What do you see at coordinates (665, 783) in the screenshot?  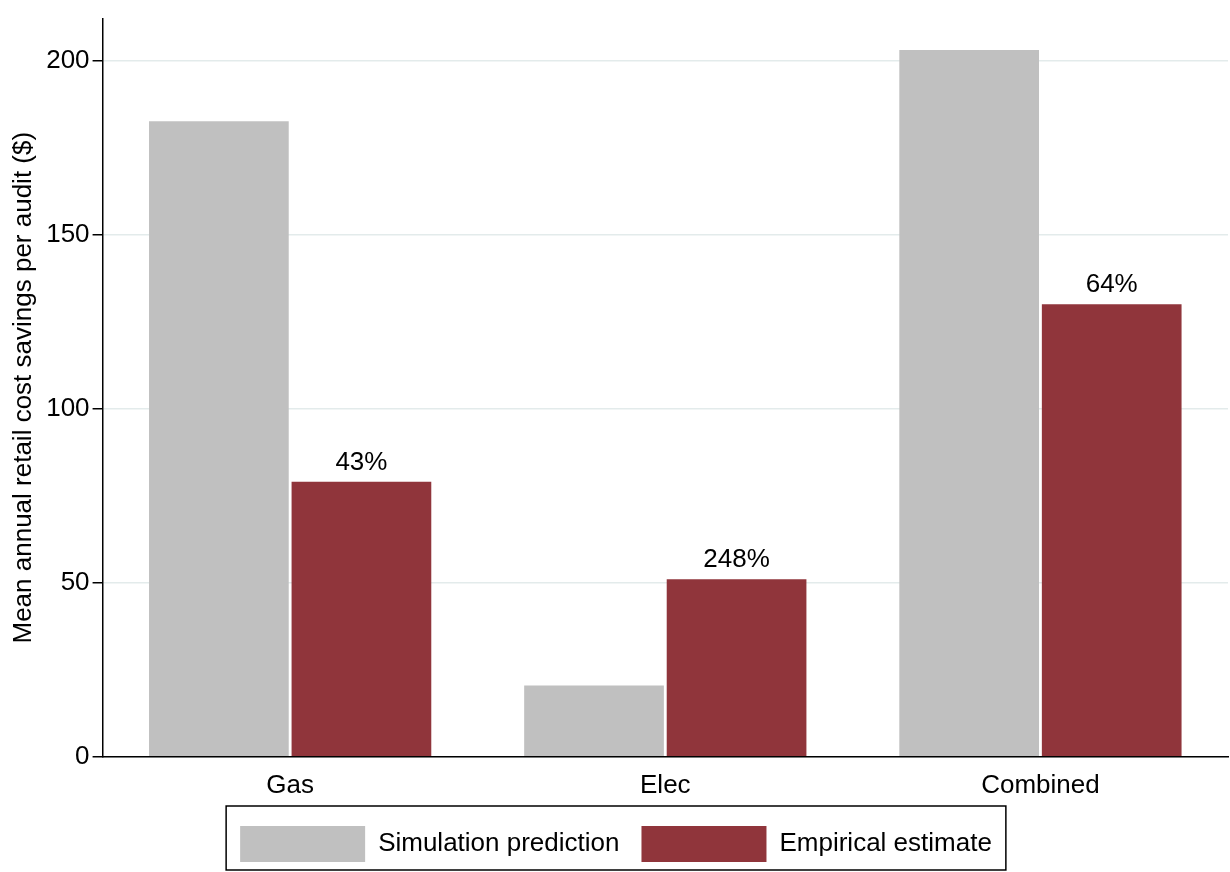 I see `x-tick-label: Elec` at bounding box center [665, 783].